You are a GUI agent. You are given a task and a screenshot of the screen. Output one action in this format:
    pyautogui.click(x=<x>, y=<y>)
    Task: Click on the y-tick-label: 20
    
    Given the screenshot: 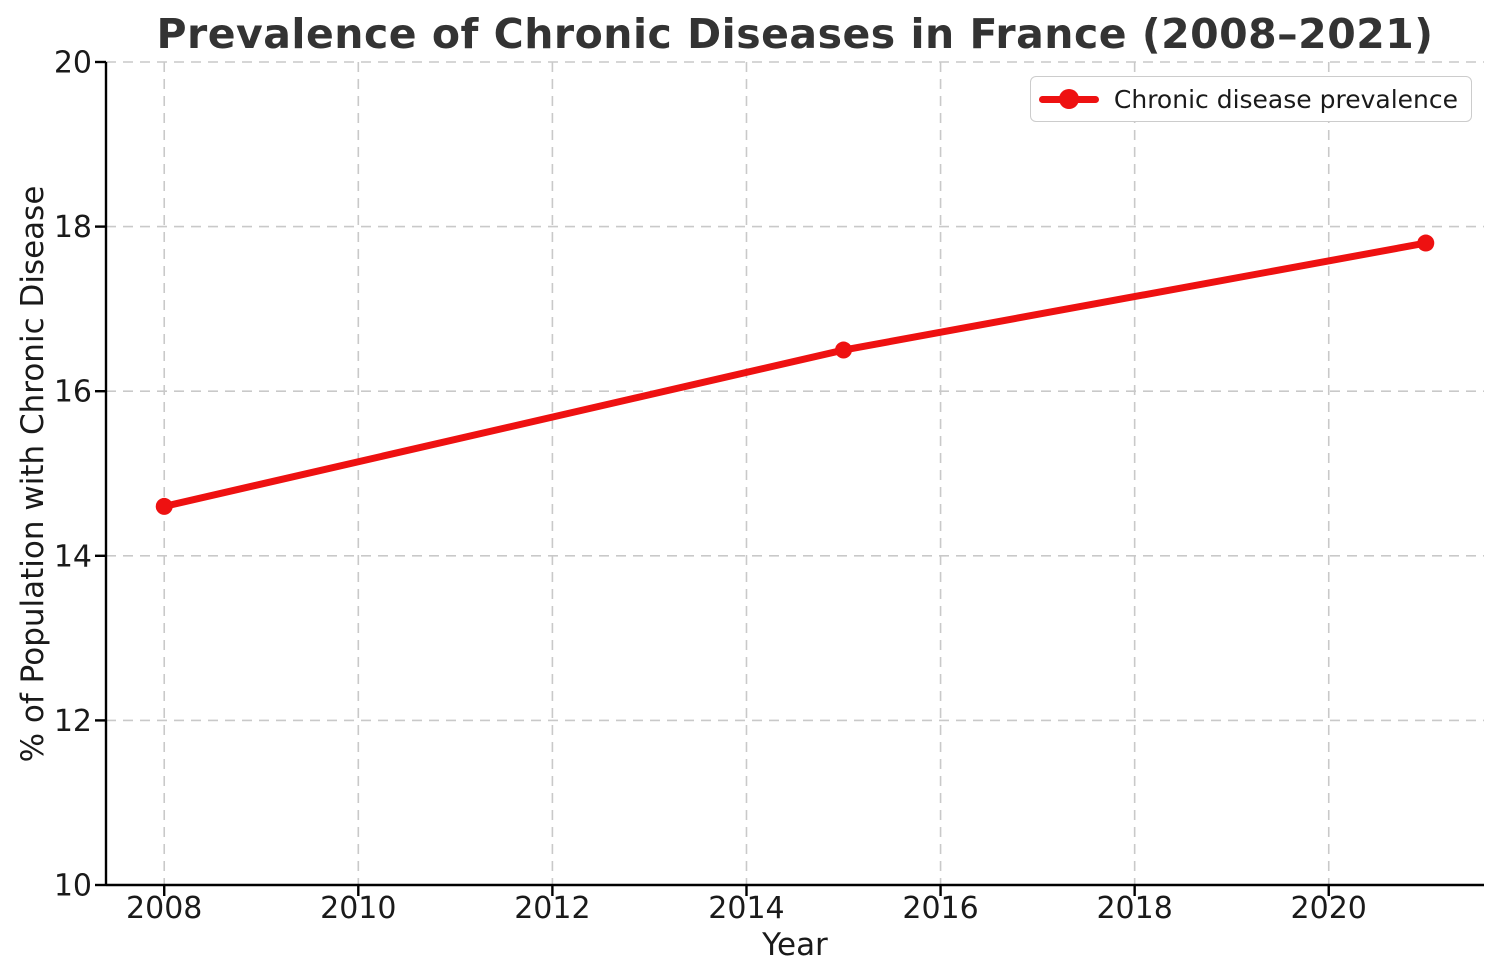 What is the action you would take?
    pyautogui.click(x=73, y=63)
    